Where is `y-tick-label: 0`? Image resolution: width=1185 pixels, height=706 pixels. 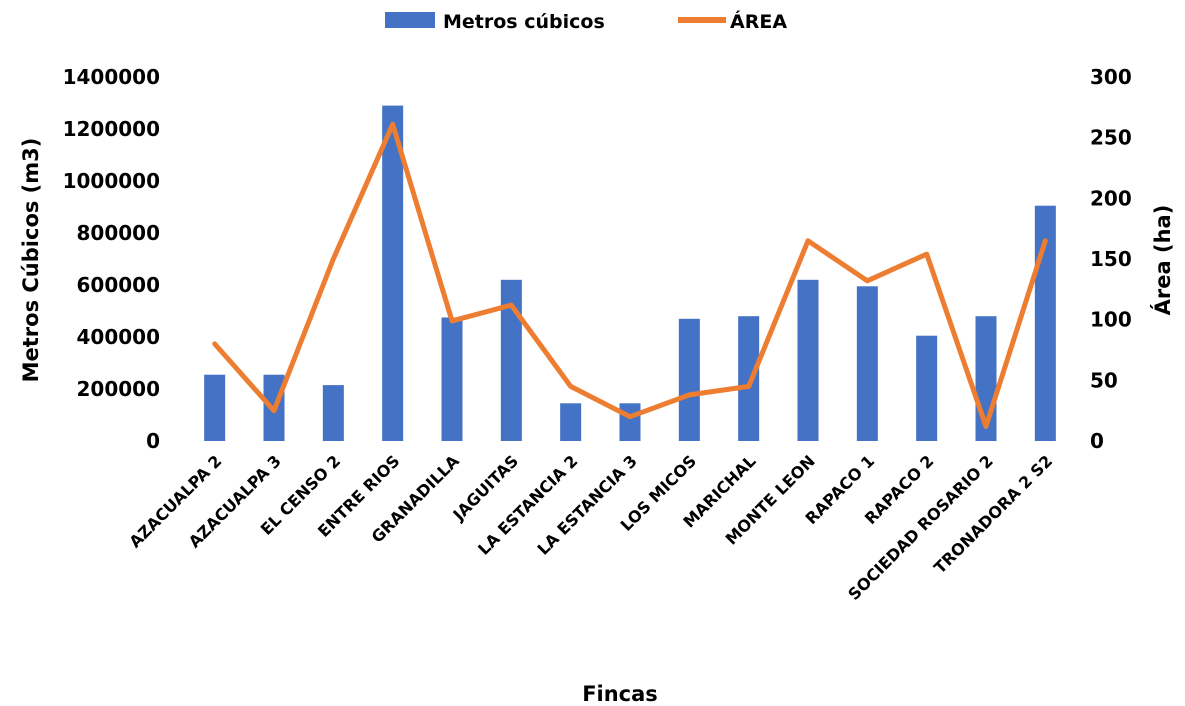
y-tick-label: 0 is located at coordinates (153, 441).